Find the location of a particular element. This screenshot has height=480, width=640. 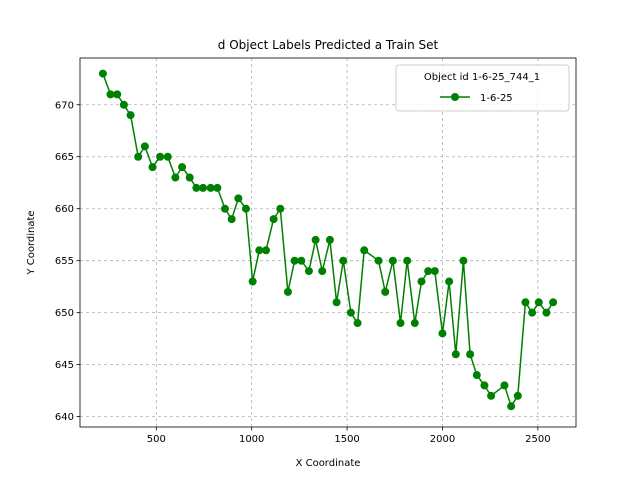

x-axis-label: X Coordinate is located at coordinates (328, 463).